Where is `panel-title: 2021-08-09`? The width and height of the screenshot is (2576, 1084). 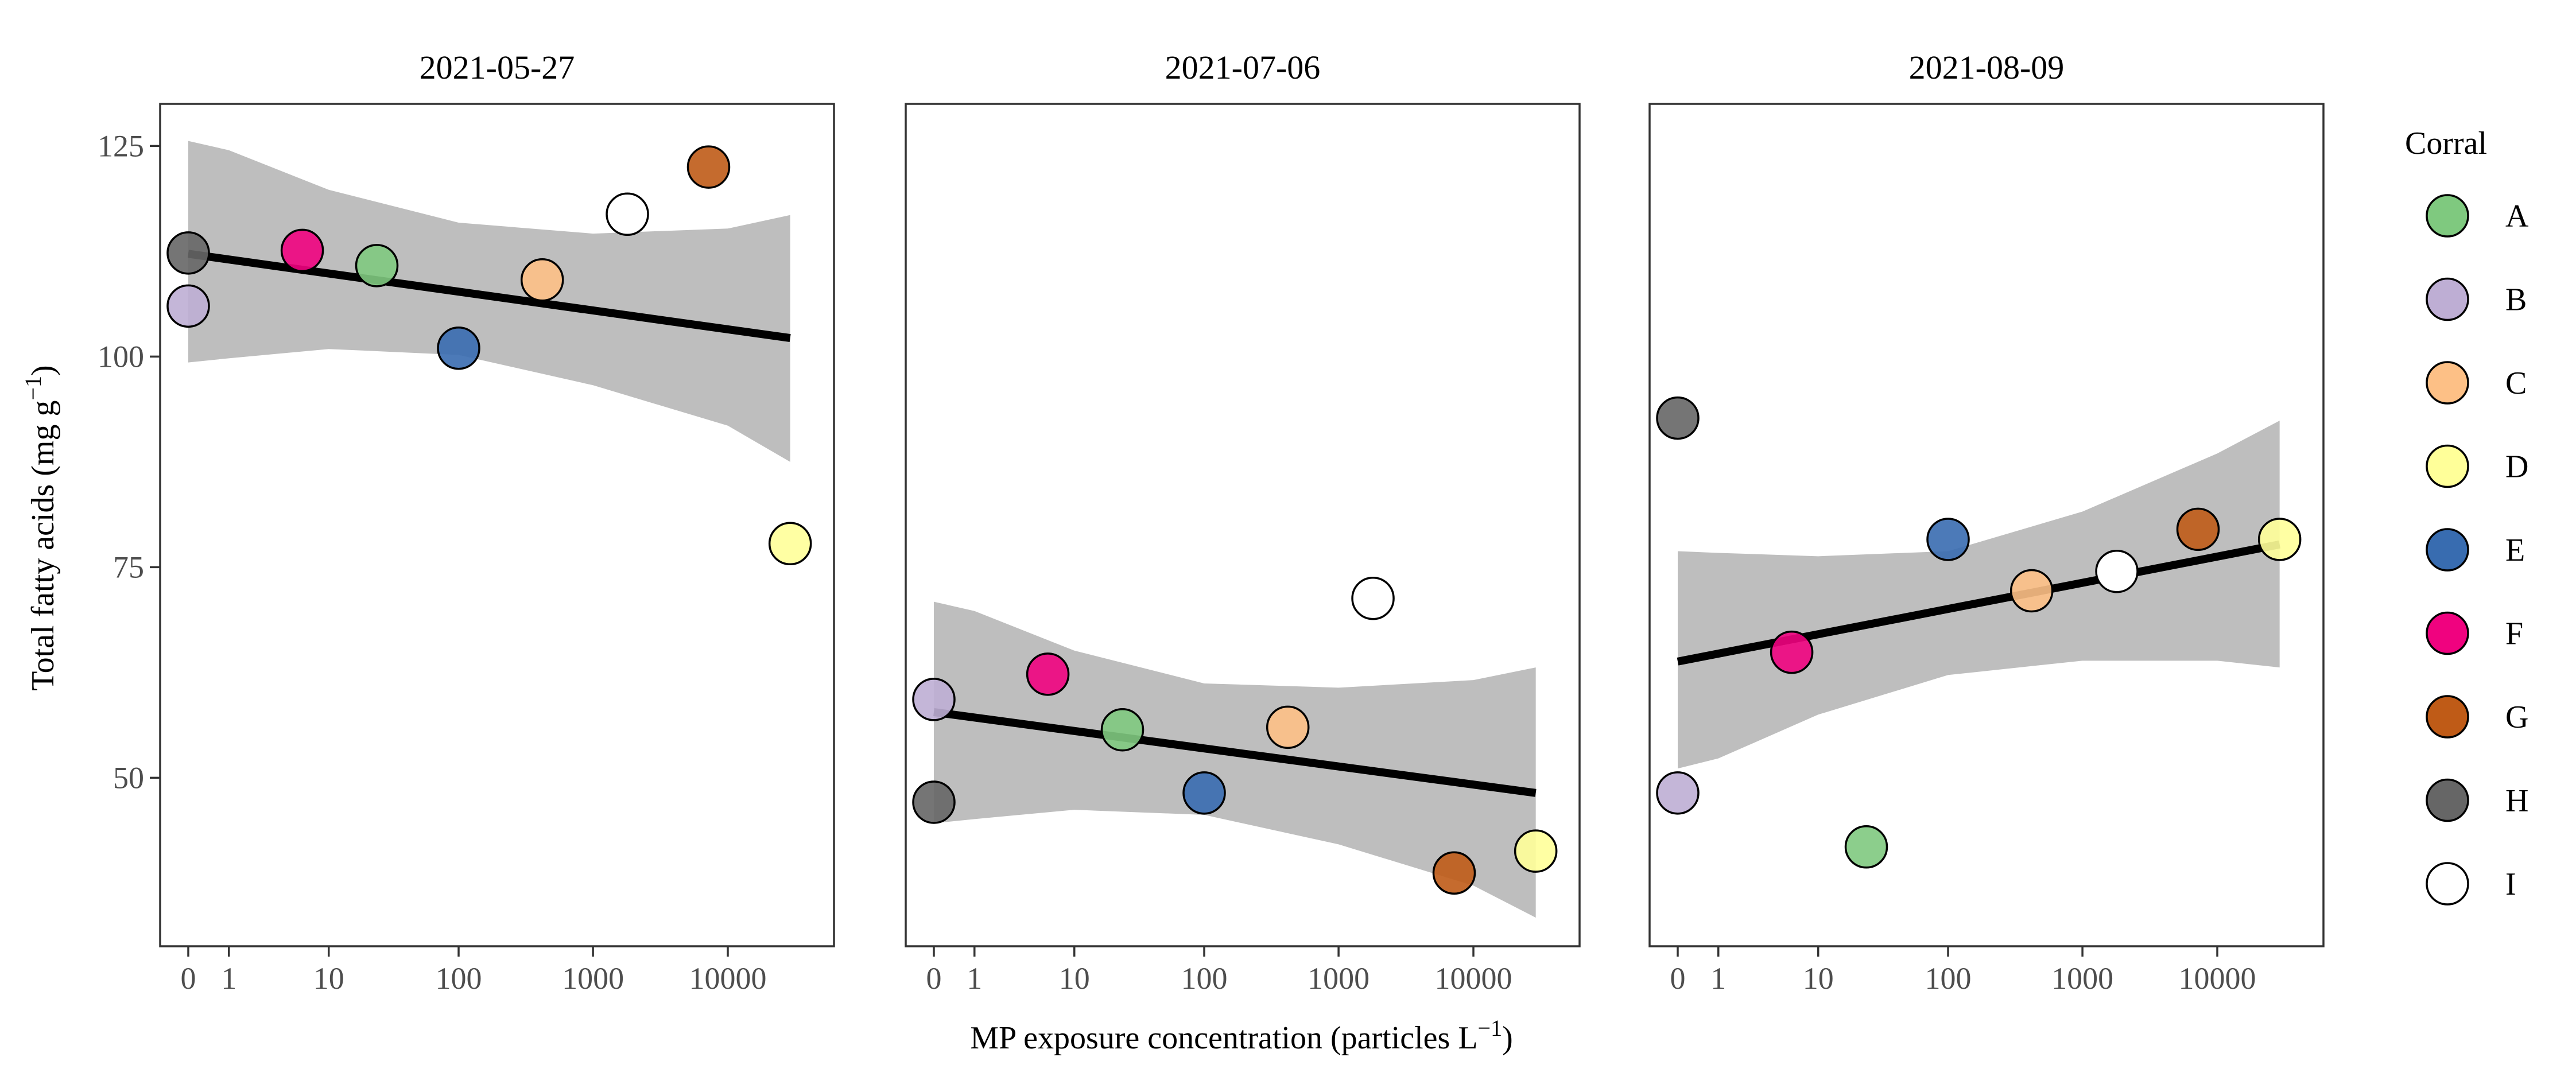
panel-title: 2021-08-09 is located at coordinates (1987, 67).